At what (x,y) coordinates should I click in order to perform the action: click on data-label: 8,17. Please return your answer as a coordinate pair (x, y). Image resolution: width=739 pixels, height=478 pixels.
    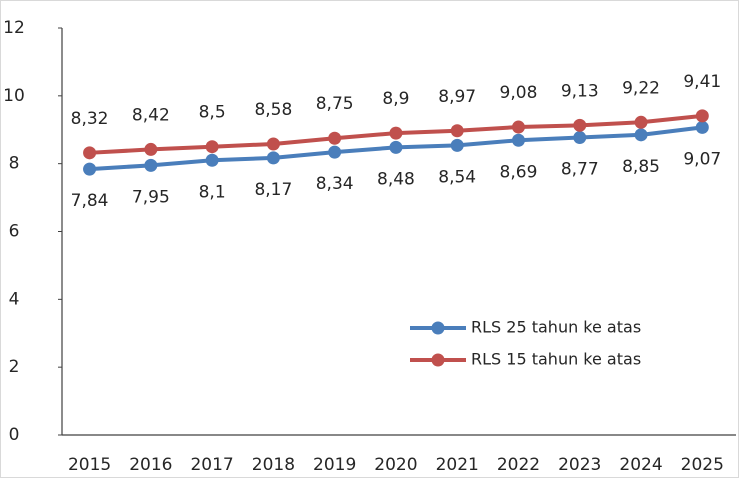
    Looking at the image, I should click on (273, 190).